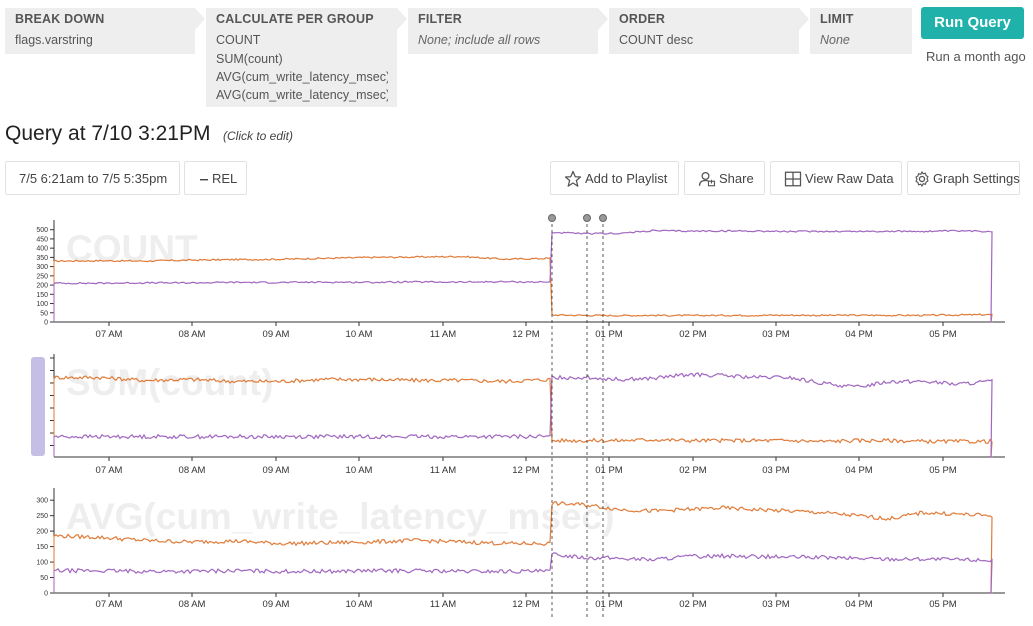  Describe the element at coordinates (132, 248) in the screenshot. I see `chart-watermark-title: COUNT` at that location.